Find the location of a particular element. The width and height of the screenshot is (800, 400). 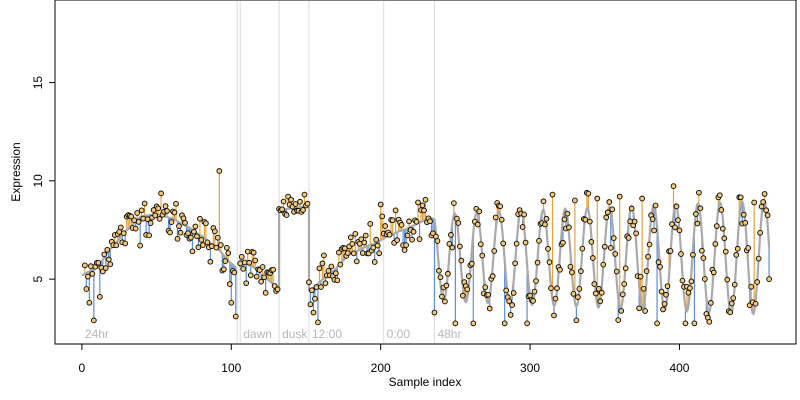

marker-label-2: dusk is located at coordinates (295, 334).